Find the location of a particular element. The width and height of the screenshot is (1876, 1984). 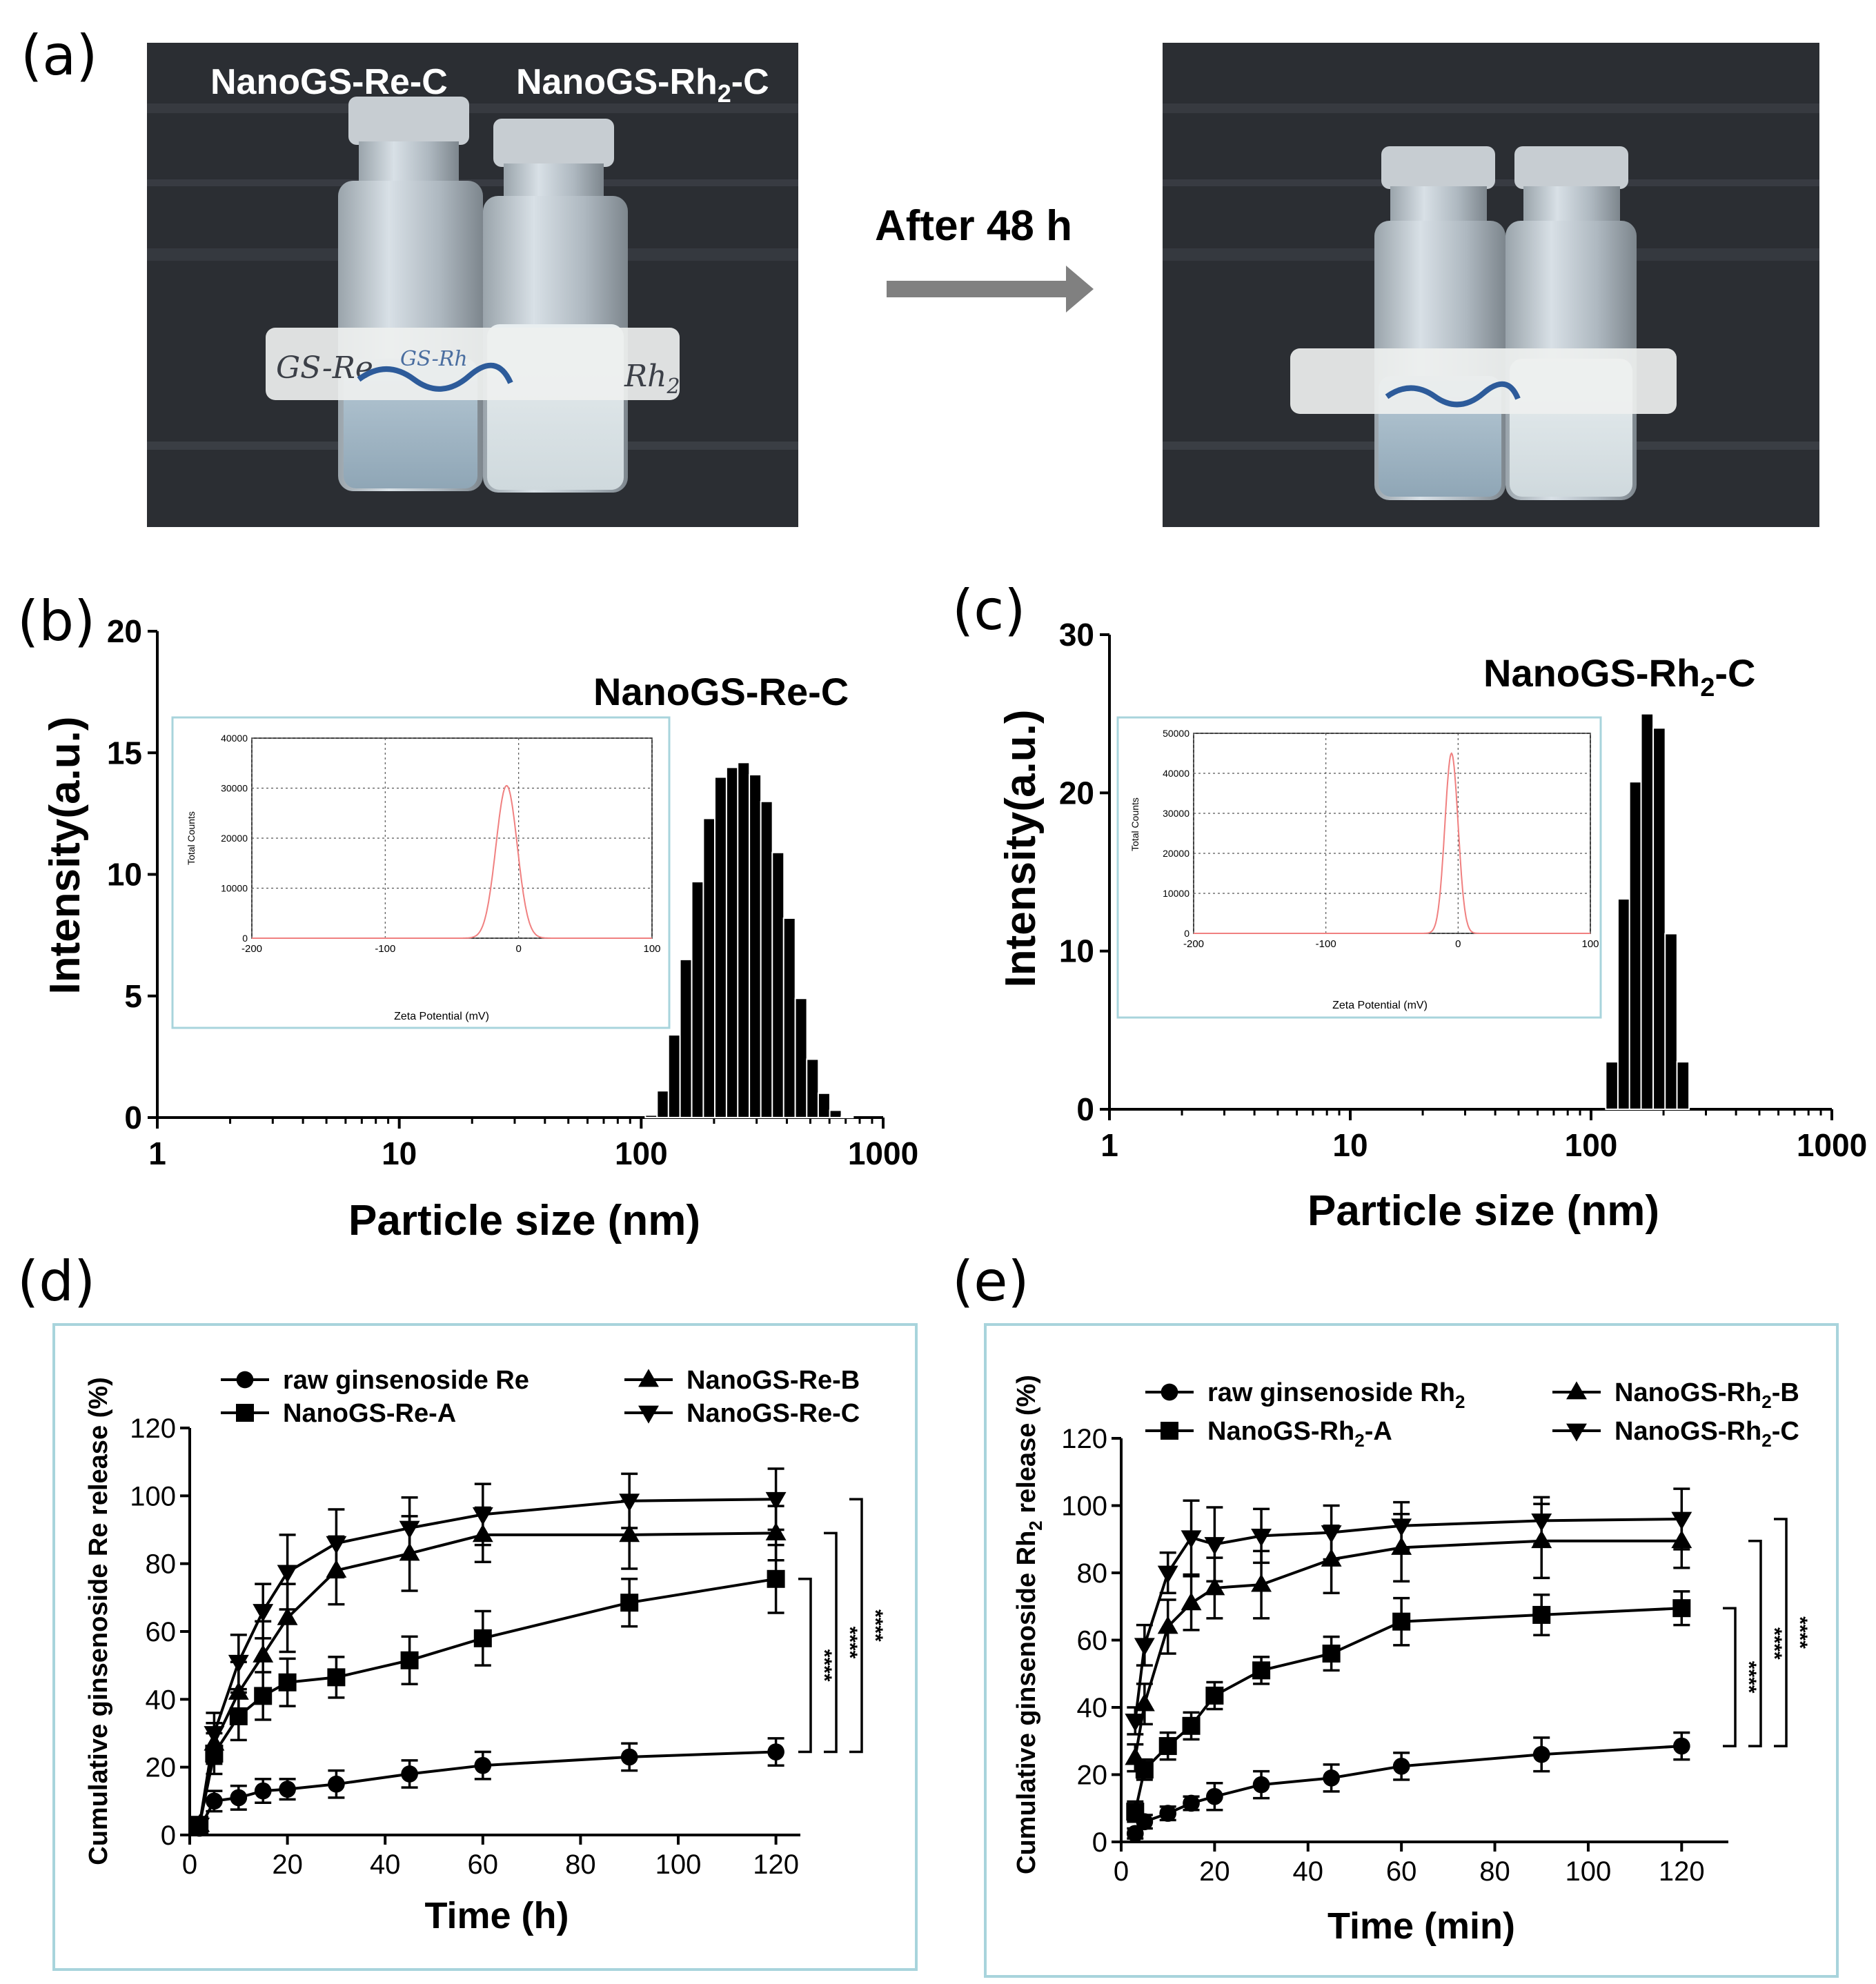

photo-after is located at coordinates (1491, 285).